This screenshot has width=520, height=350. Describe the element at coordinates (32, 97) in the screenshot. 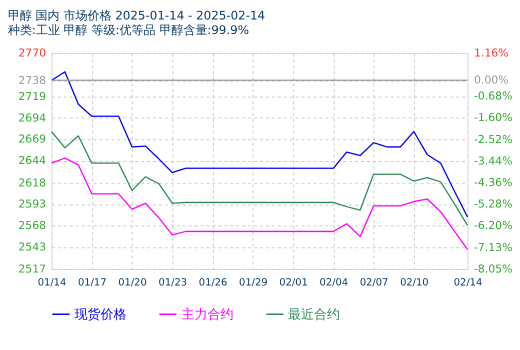

I see `y-tick-label: 2719` at that location.